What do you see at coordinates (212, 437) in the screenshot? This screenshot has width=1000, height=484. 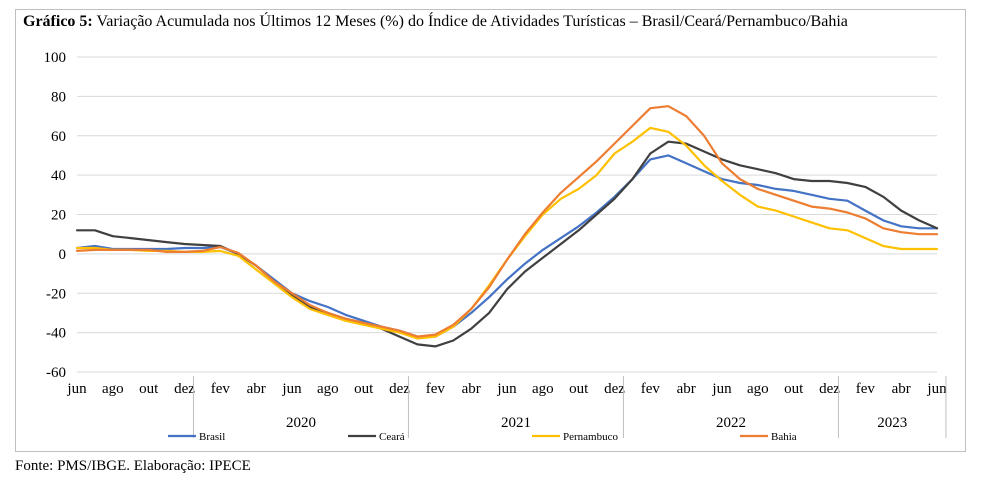 I see `legend-label: Brasil` at bounding box center [212, 437].